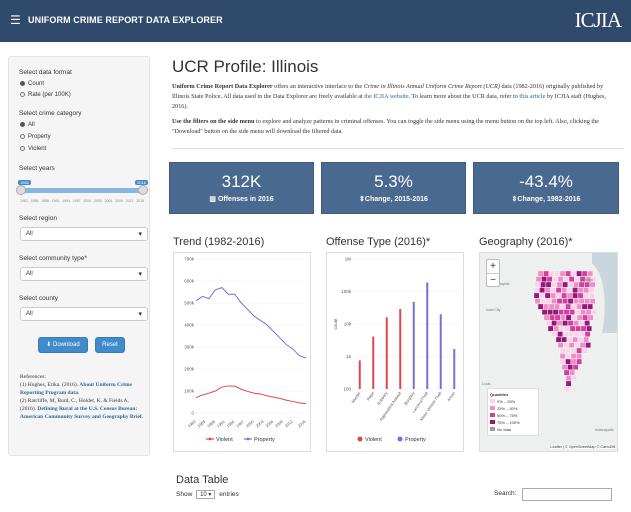  I want to click on year-range-slider: 1982 2016, so click(82, 187).